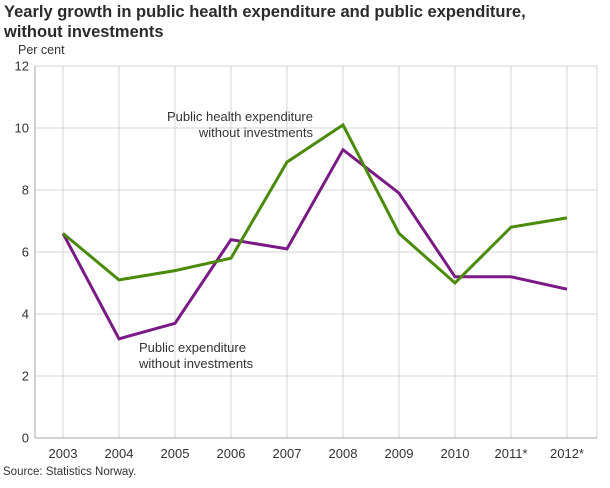 This screenshot has height=488, width=610. Describe the element at coordinates (240, 116) in the screenshot. I see `annotation-line: Public health expenditure` at that location.